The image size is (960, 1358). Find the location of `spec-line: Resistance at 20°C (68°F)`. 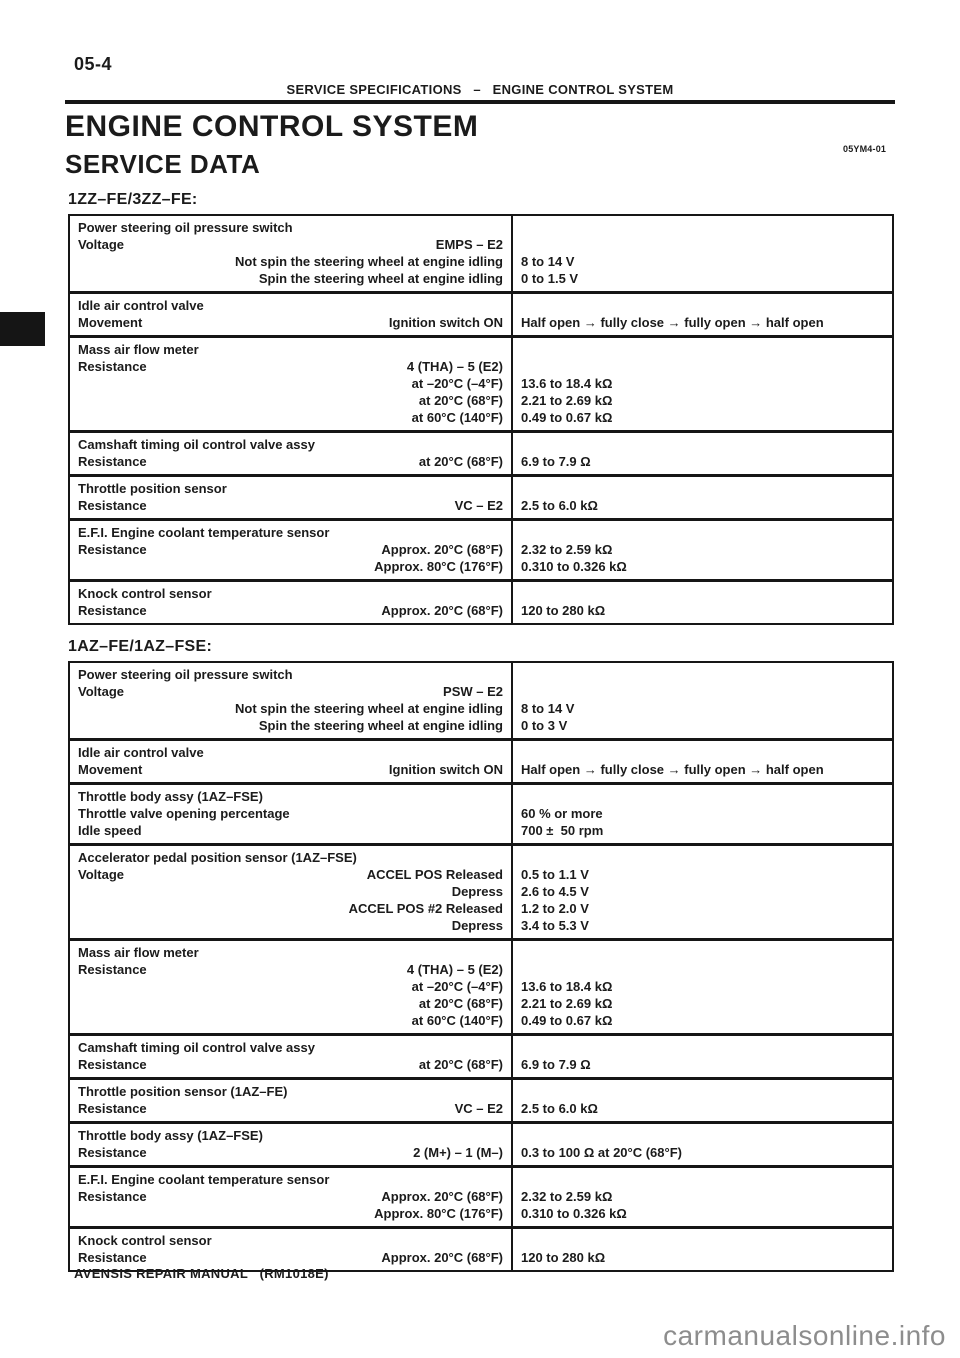

spec-line: Resistance at 20°C (68°F) is located at coordinates (290, 1064).